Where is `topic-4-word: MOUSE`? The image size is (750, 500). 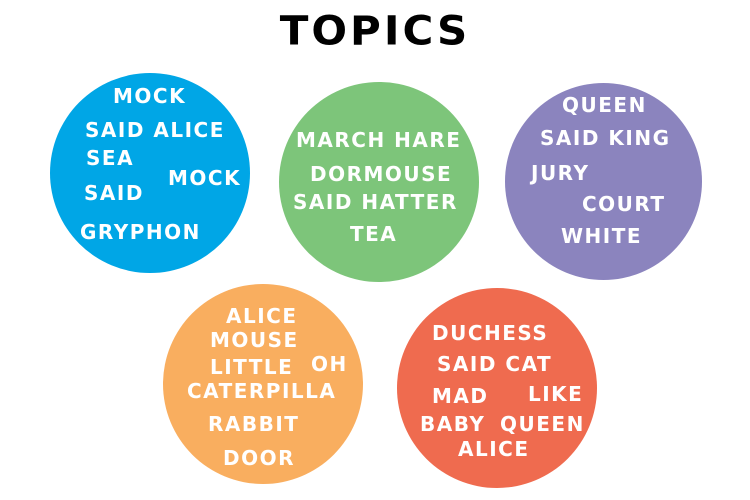 topic-4-word: MOUSE is located at coordinates (254, 340).